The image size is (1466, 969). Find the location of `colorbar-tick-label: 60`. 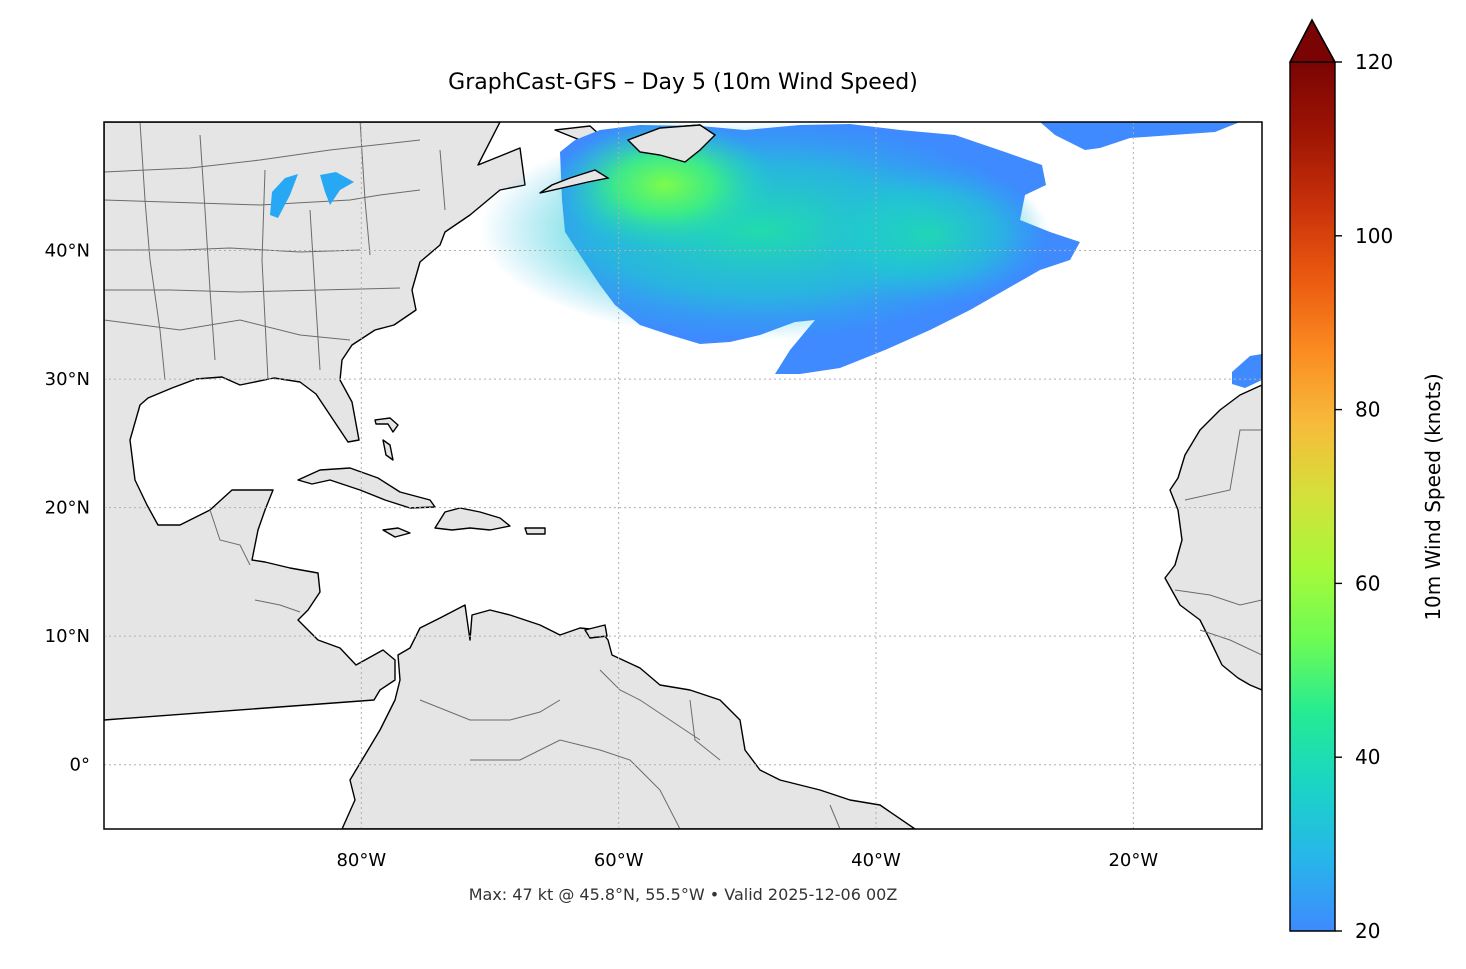

colorbar-tick-label: 60 is located at coordinates (1367, 583).